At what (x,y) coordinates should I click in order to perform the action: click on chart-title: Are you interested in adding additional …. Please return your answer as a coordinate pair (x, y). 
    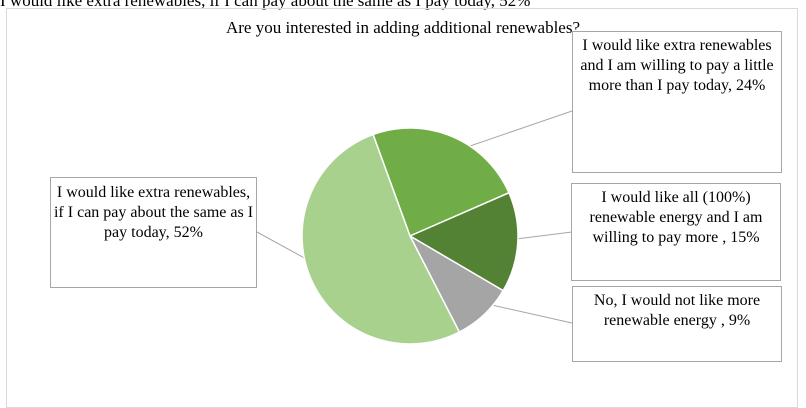
    Looking at the image, I should click on (403, 27).